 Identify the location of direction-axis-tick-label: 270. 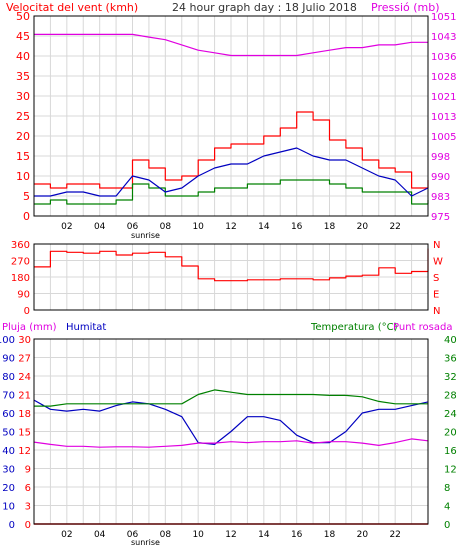
(20, 262).